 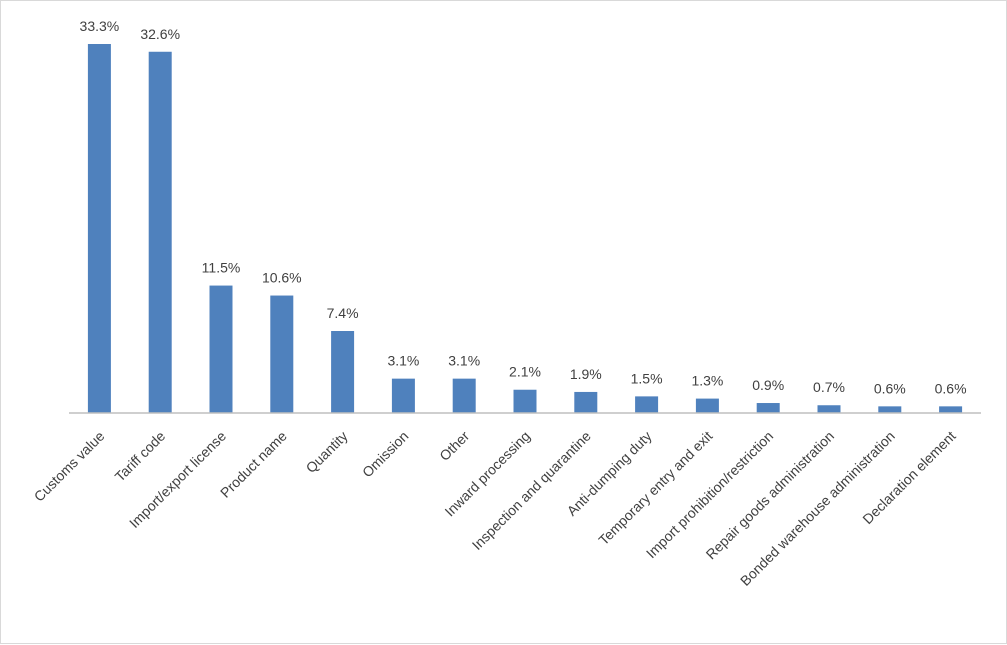 What do you see at coordinates (100, 26) in the screenshot?
I see `data-label-1: 33.3%` at bounding box center [100, 26].